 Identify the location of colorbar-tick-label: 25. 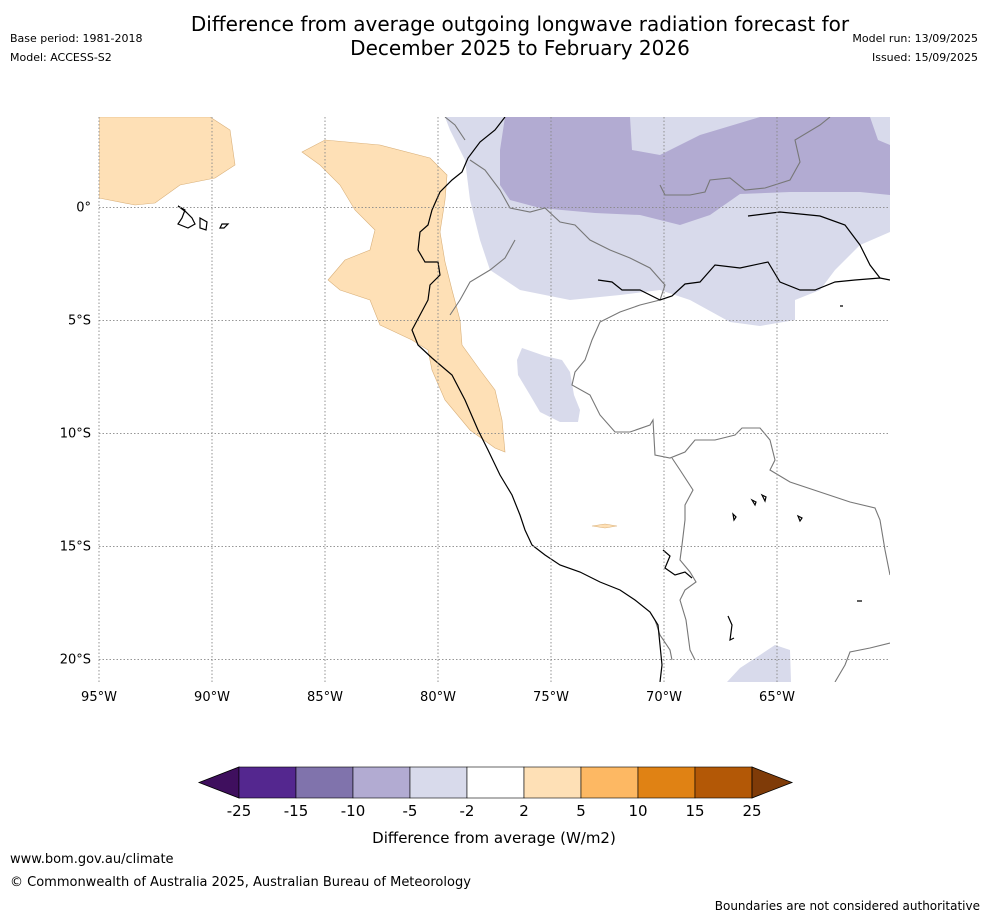
(751, 811).